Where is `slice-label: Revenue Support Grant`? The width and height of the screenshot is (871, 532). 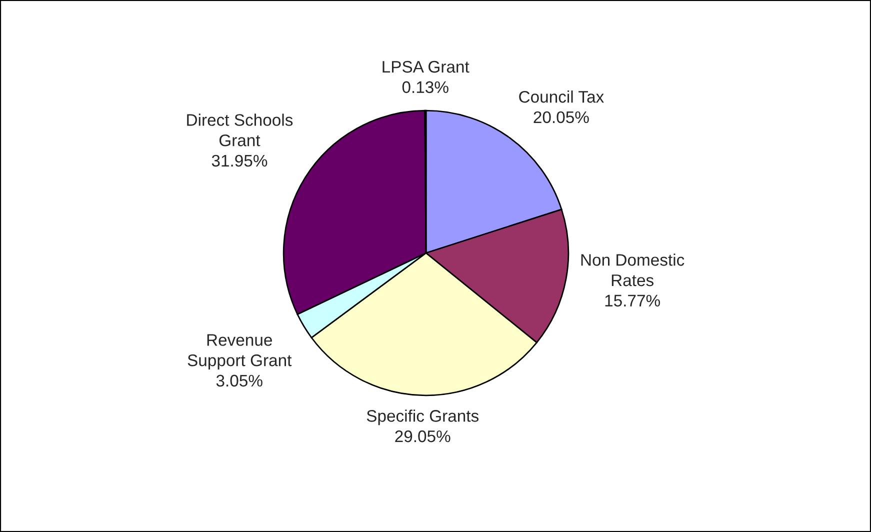 slice-label: Revenue Support Grant is located at coordinates (240, 352).